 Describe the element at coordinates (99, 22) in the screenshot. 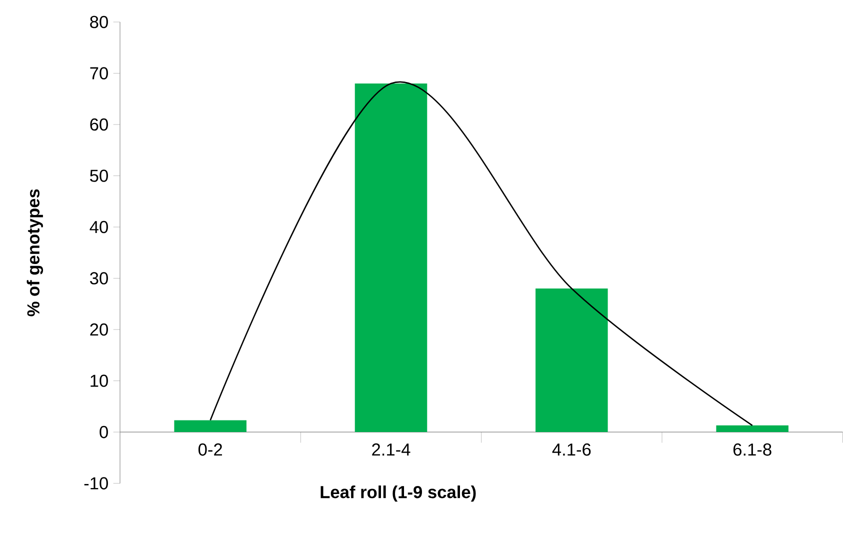

I see `y-tick-label: 80` at that location.